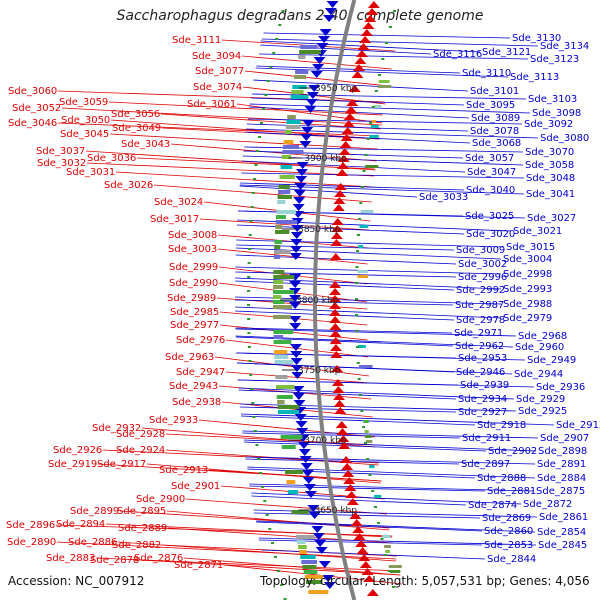  What do you see at coordinates (80, 524) in the screenshot?
I see `gene-label: Sde_2894` at bounding box center [80, 524].